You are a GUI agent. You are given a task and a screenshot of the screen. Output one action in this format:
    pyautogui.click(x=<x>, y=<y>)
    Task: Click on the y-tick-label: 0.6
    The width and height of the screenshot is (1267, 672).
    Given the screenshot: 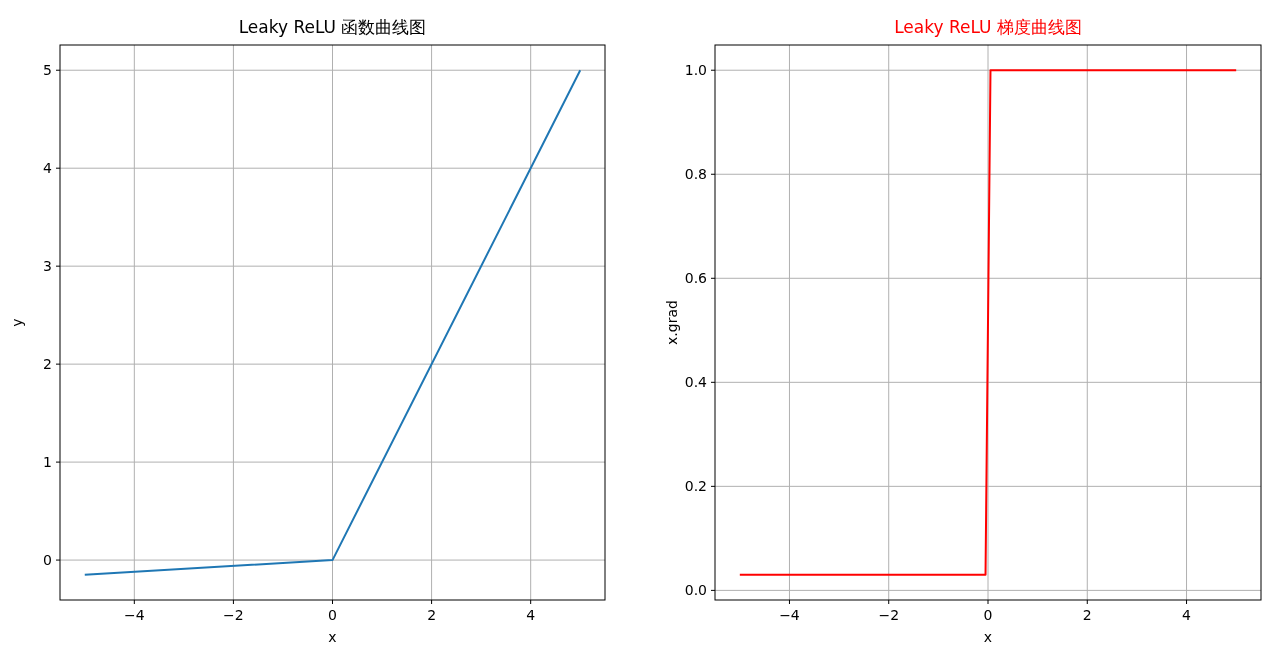 What is the action you would take?
    pyautogui.click(x=696, y=278)
    